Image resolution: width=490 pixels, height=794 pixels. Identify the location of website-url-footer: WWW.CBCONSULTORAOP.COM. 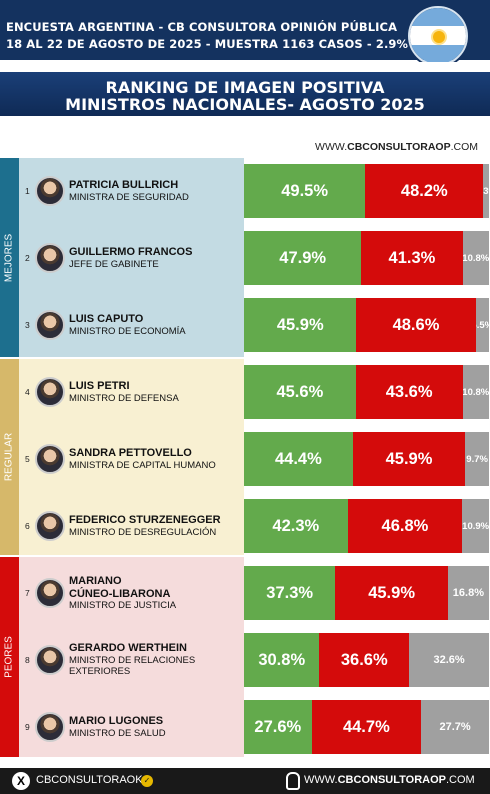
(389, 780).